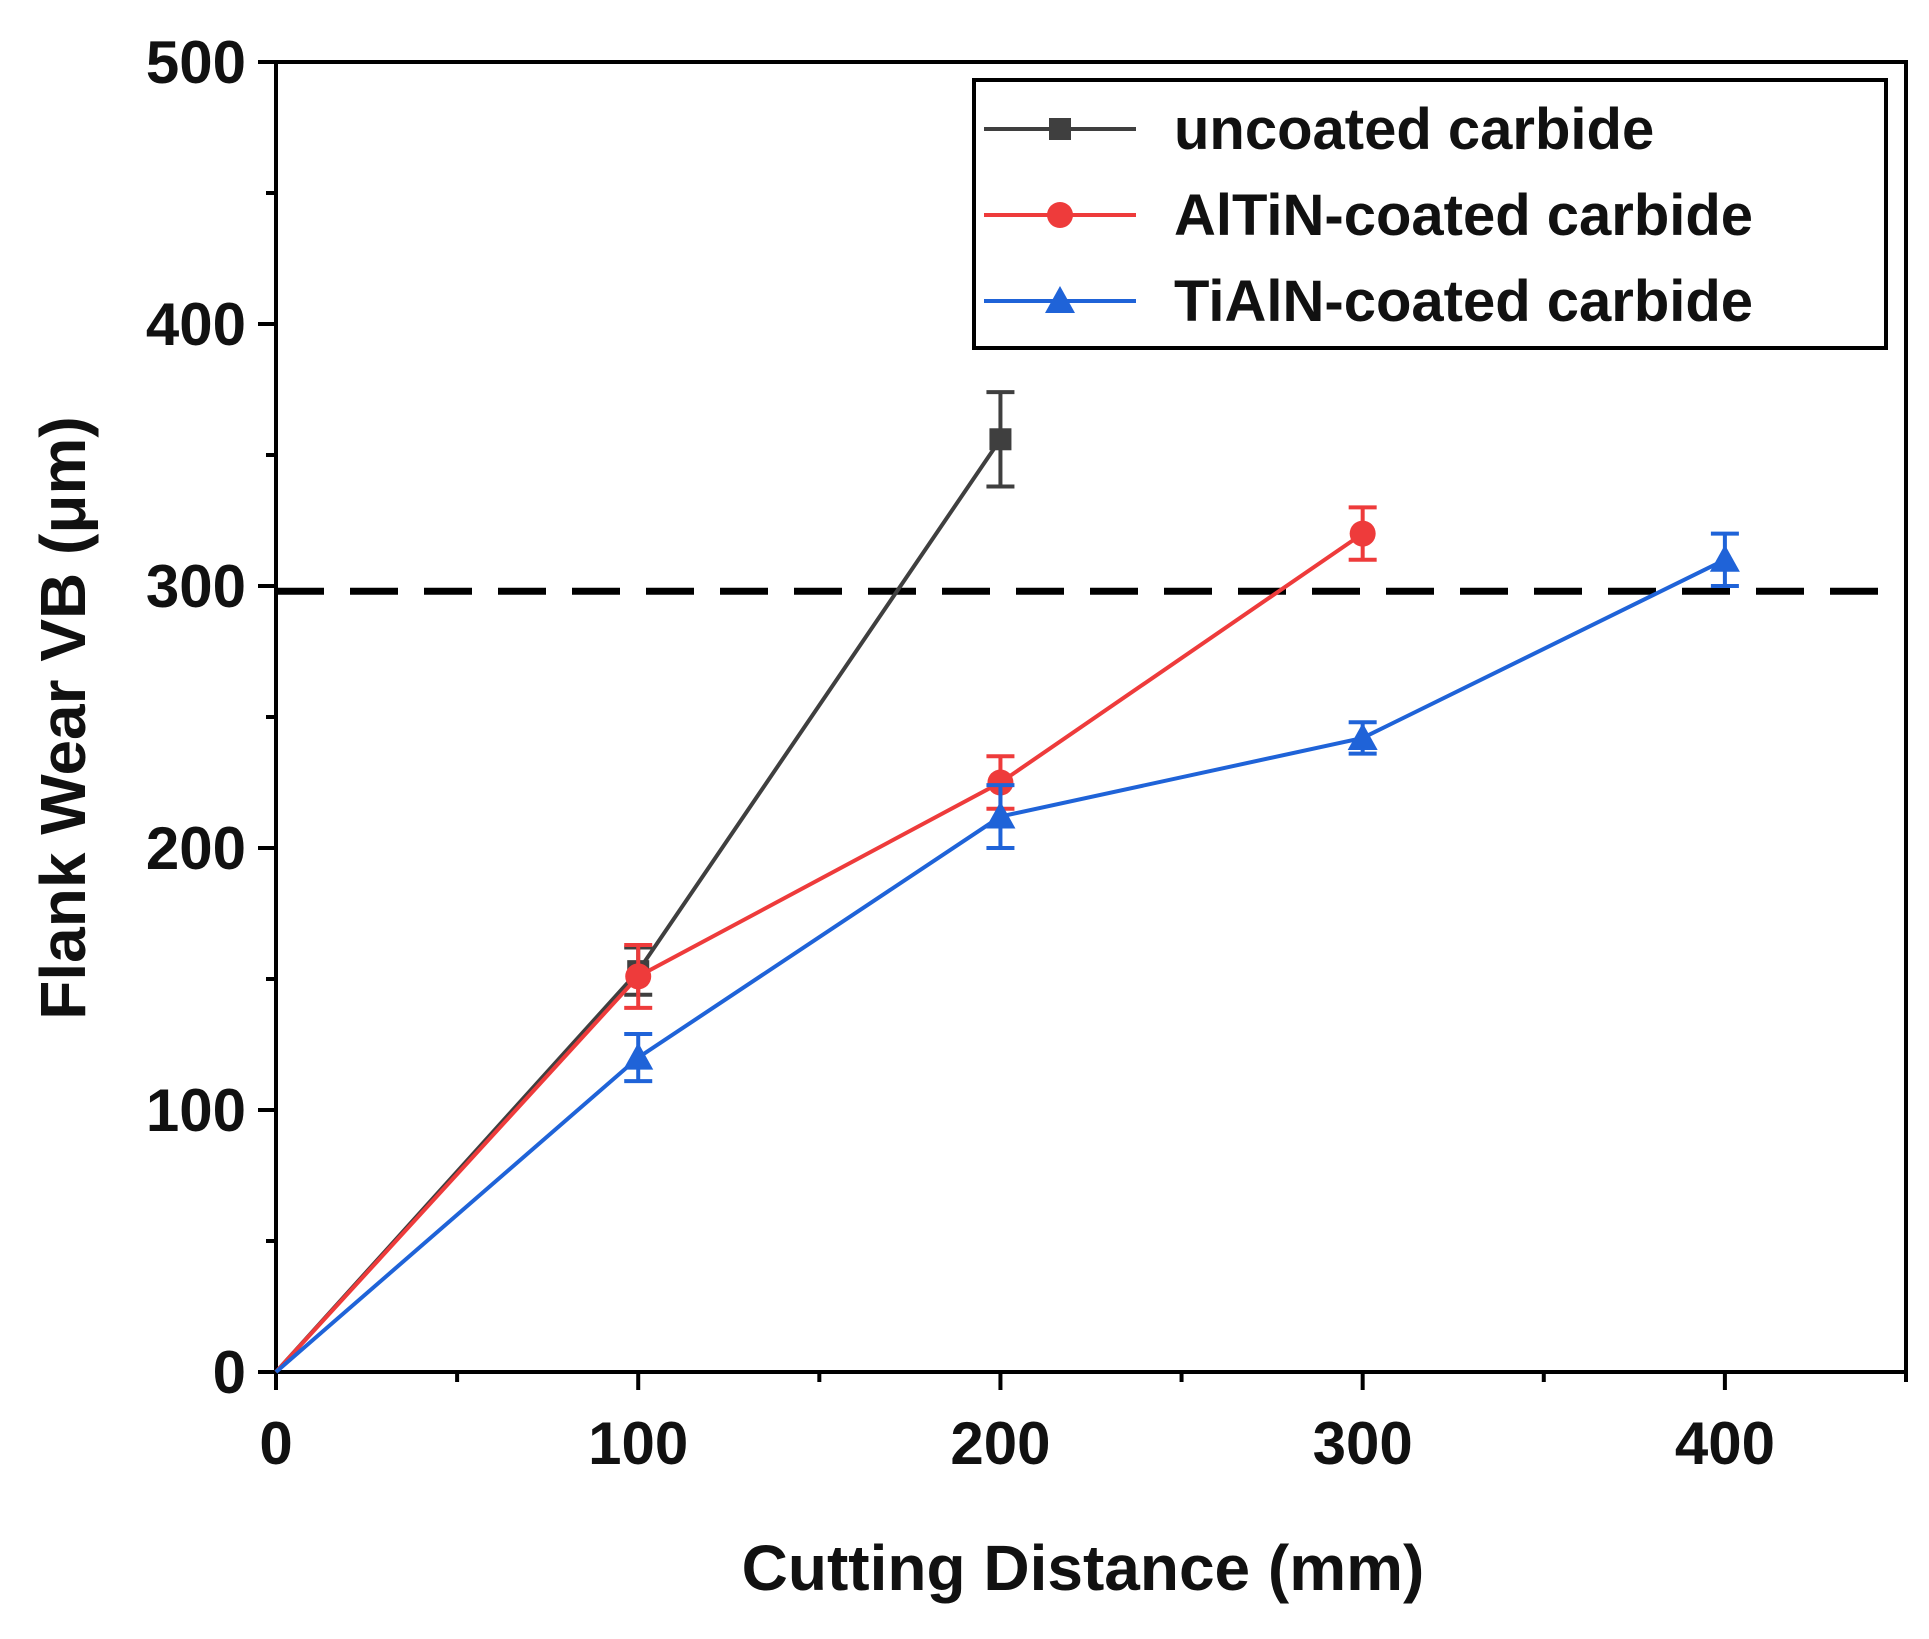 The image size is (1929, 1639). What do you see at coordinates (1725, 1443) in the screenshot?
I see `x-tick-label: 400` at bounding box center [1725, 1443].